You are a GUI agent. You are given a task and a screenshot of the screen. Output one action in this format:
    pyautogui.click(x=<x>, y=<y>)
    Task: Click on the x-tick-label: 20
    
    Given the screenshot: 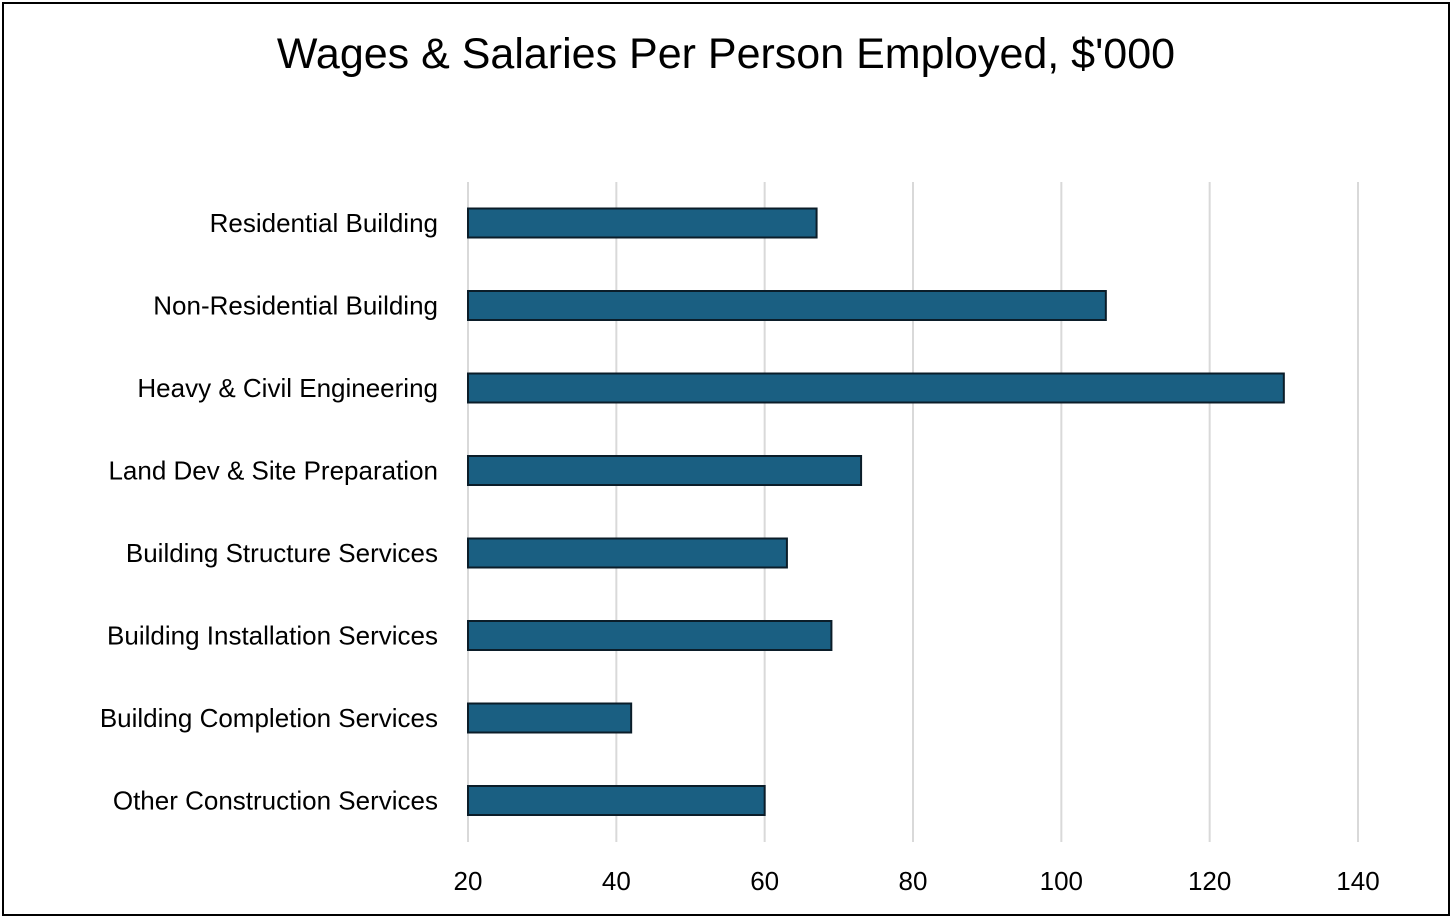 What is the action you would take?
    pyautogui.click(x=468, y=881)
    